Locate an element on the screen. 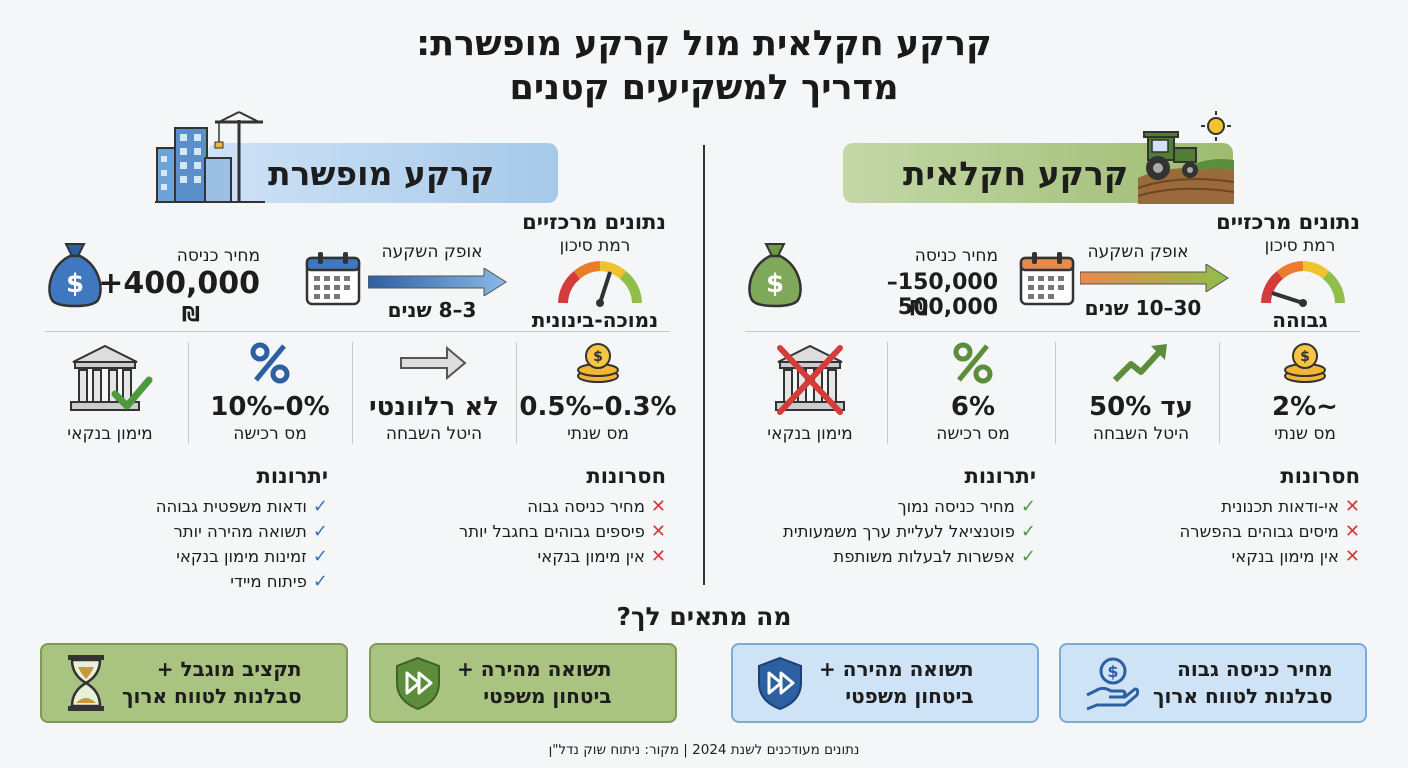 This screenshot has width=1408, height=768. list-item: ✓ אפשרות לבעלות משותפת is located at coordinates (909, 556).